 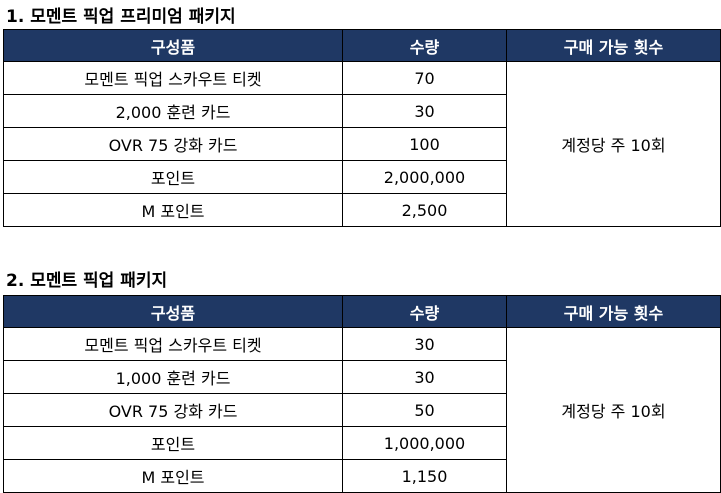 What do you see at coordinates (424, 443) in the screenshot?
I see `item-quantity: 1,000,000` at bounding box center [424, 443].